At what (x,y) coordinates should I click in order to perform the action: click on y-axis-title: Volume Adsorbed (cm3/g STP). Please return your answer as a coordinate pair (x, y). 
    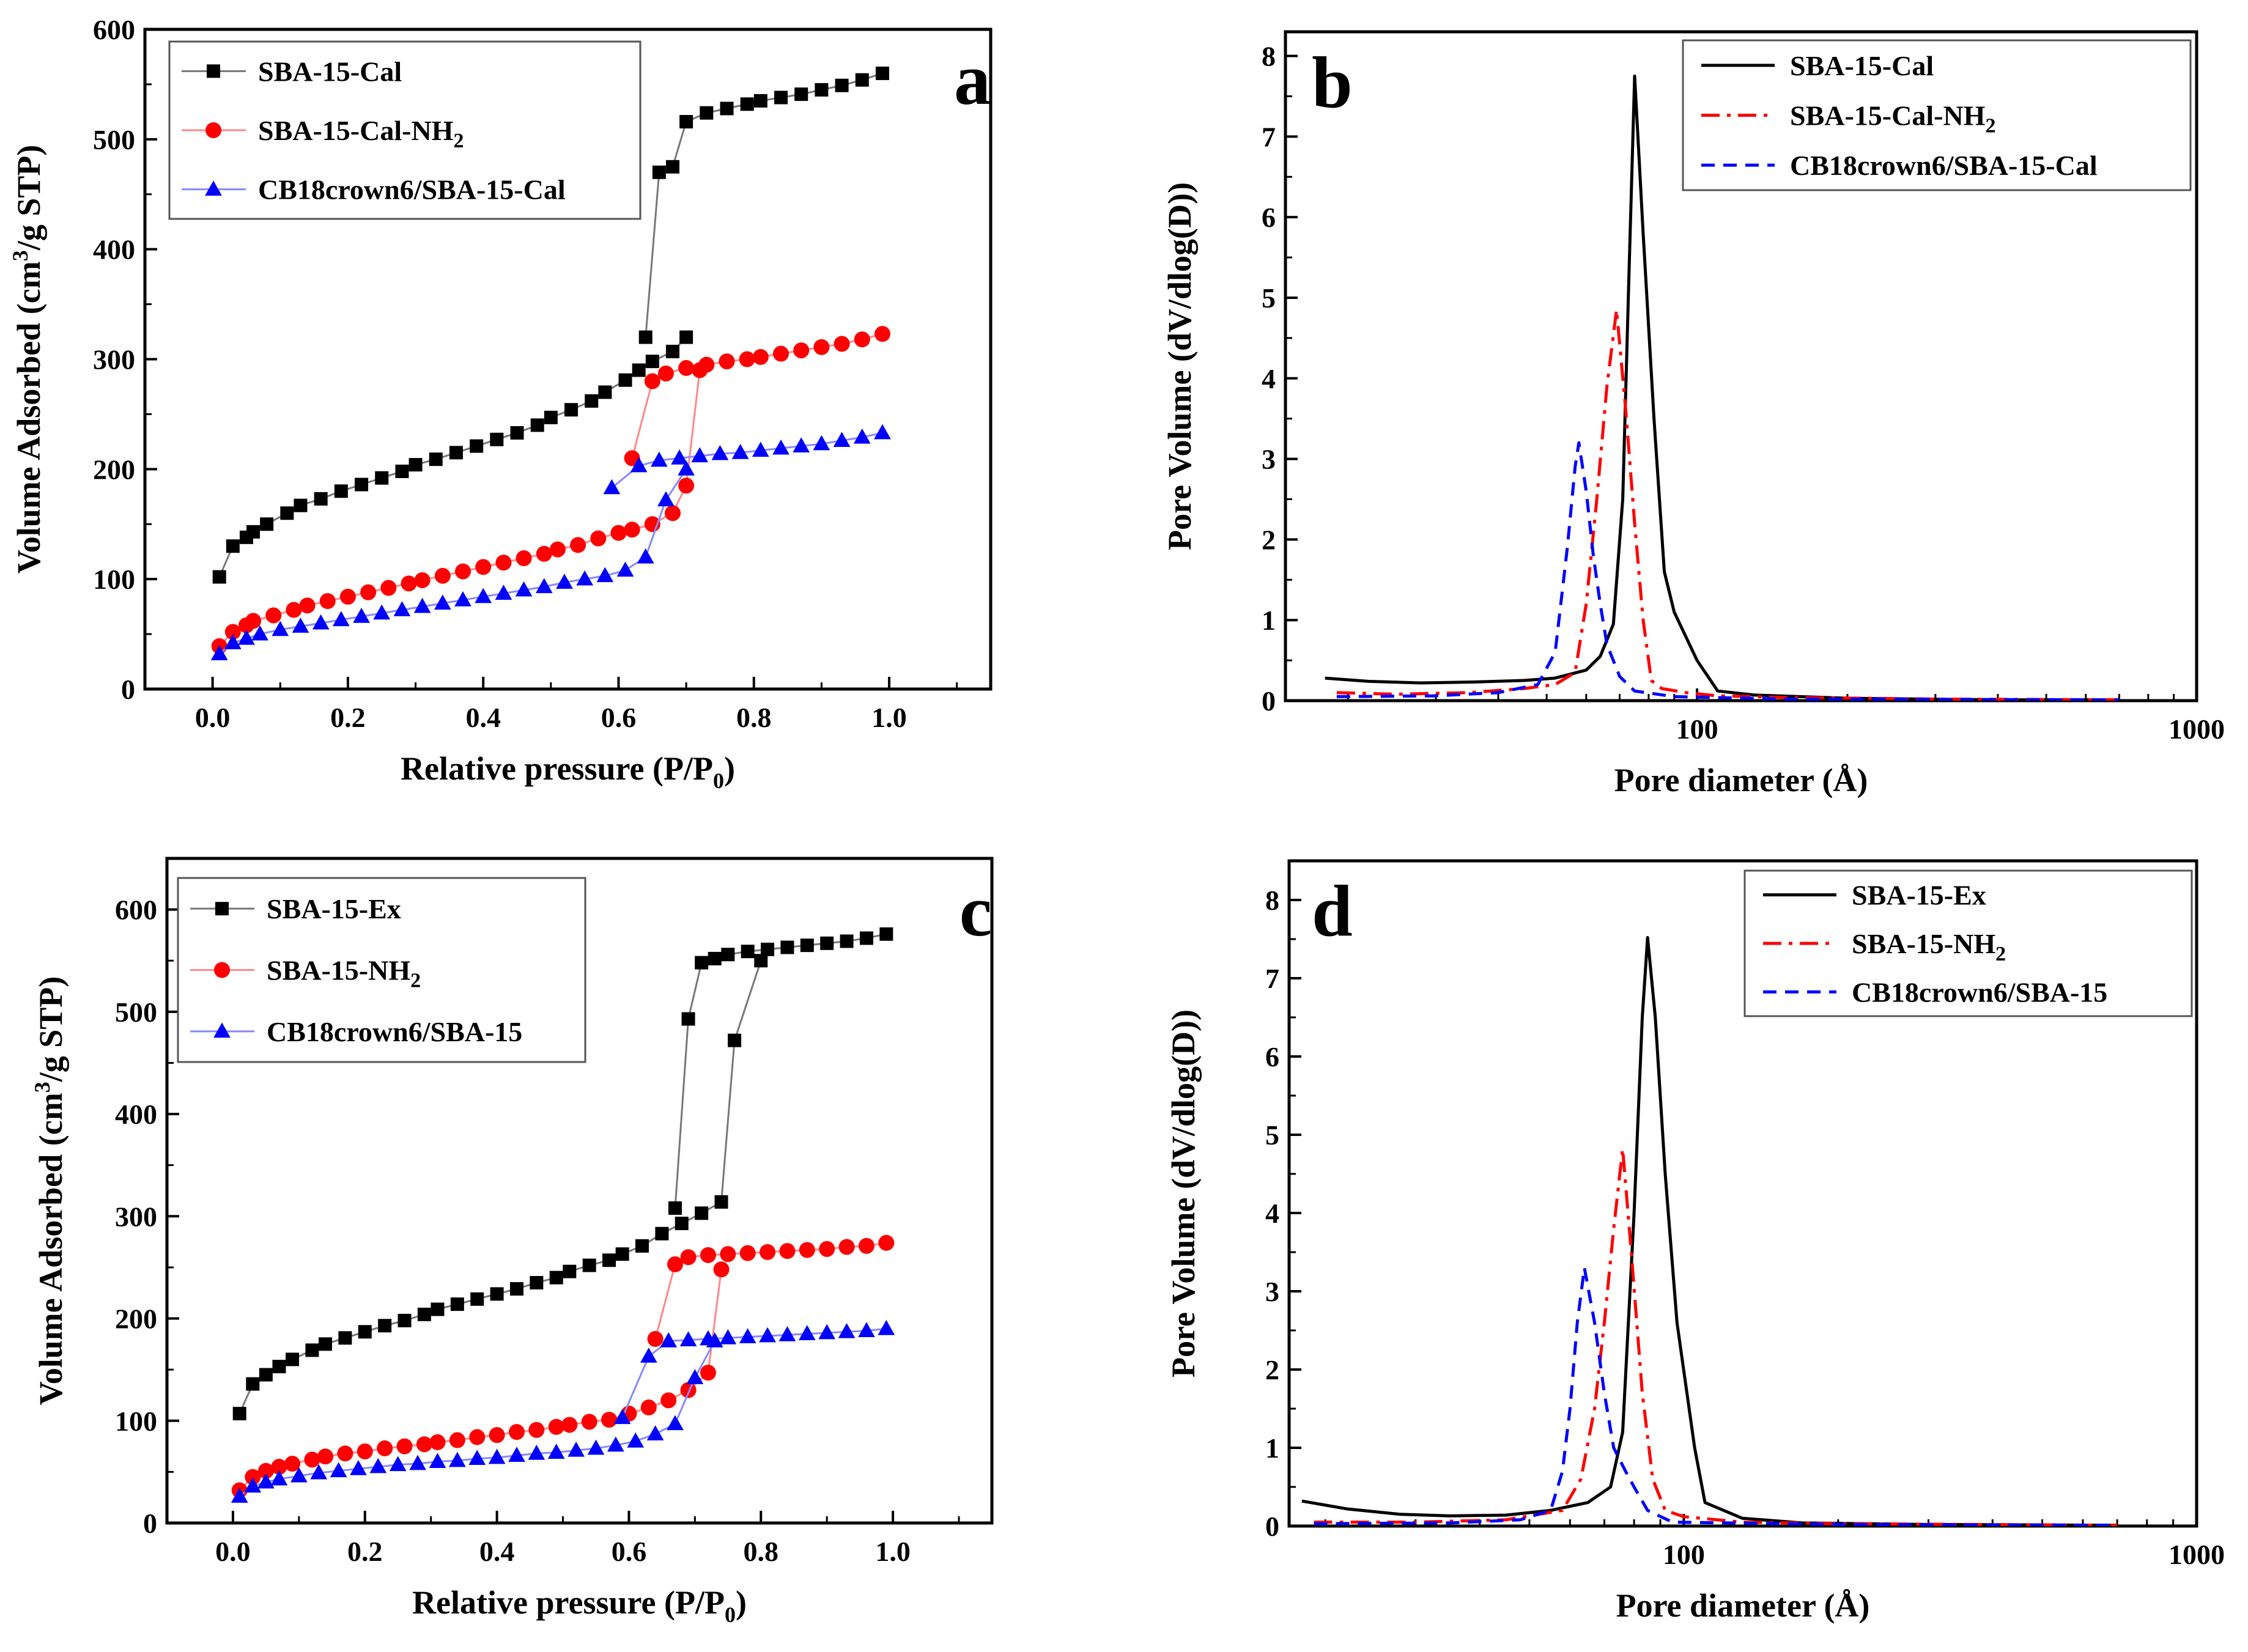
    Looking at the image, I should click on (49, 1191).